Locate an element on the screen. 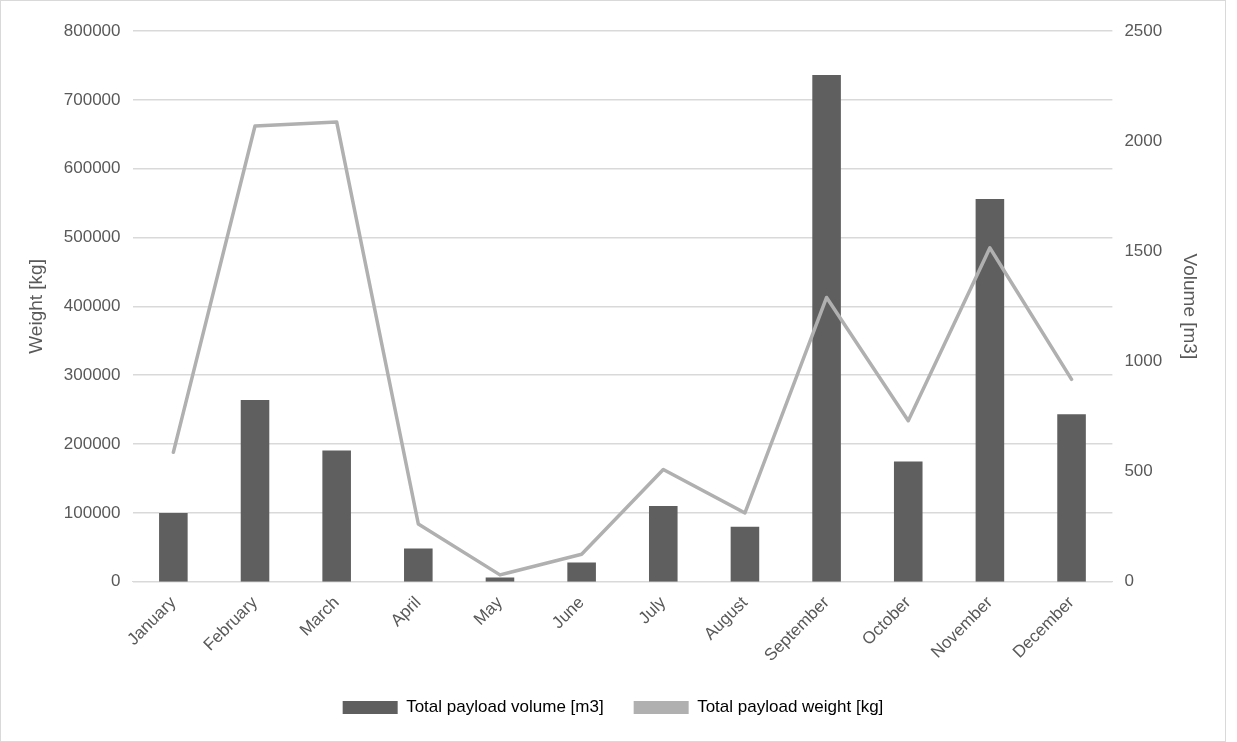  y2-tick-label: 1500 is located at coordinates (1143, 250).